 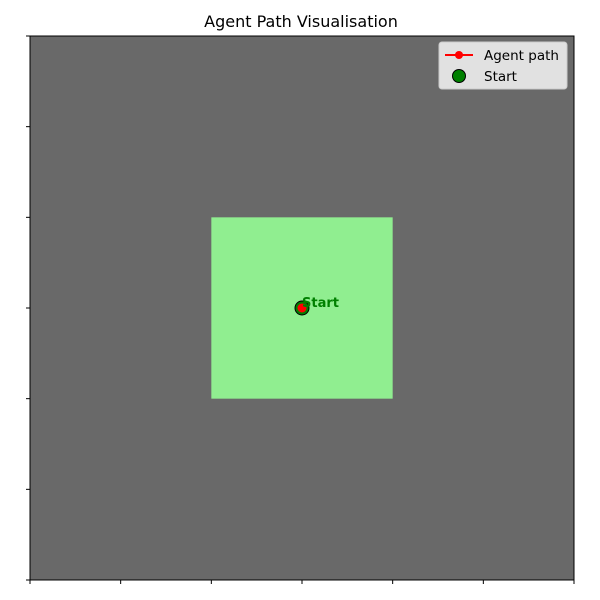 I want to click on legend: Agent path Start, so click(x=503, y=65).